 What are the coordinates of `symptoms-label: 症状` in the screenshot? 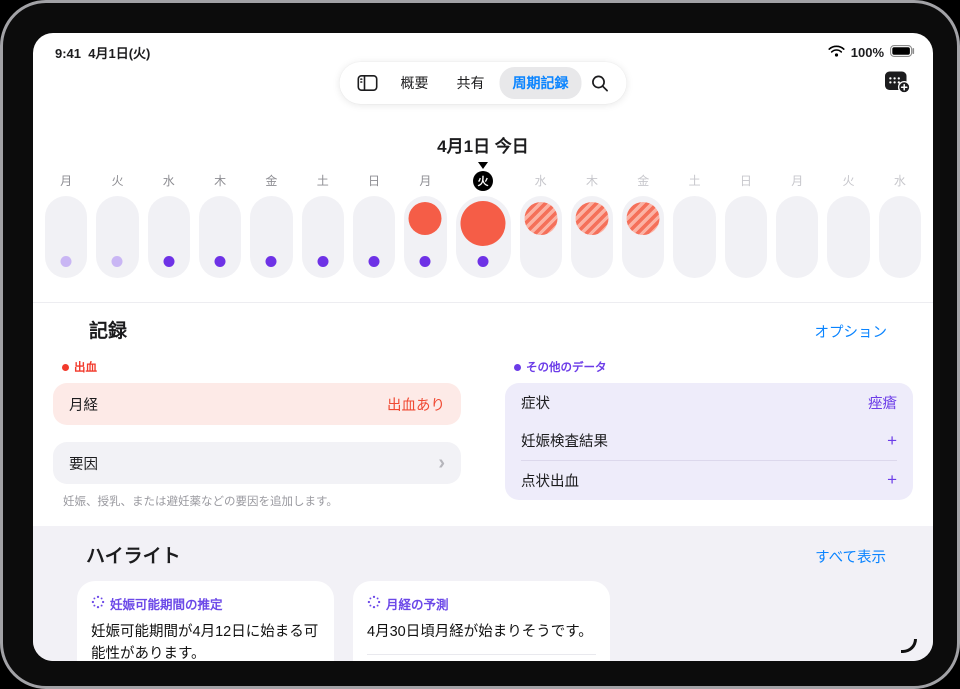 It's located at (535, 403).